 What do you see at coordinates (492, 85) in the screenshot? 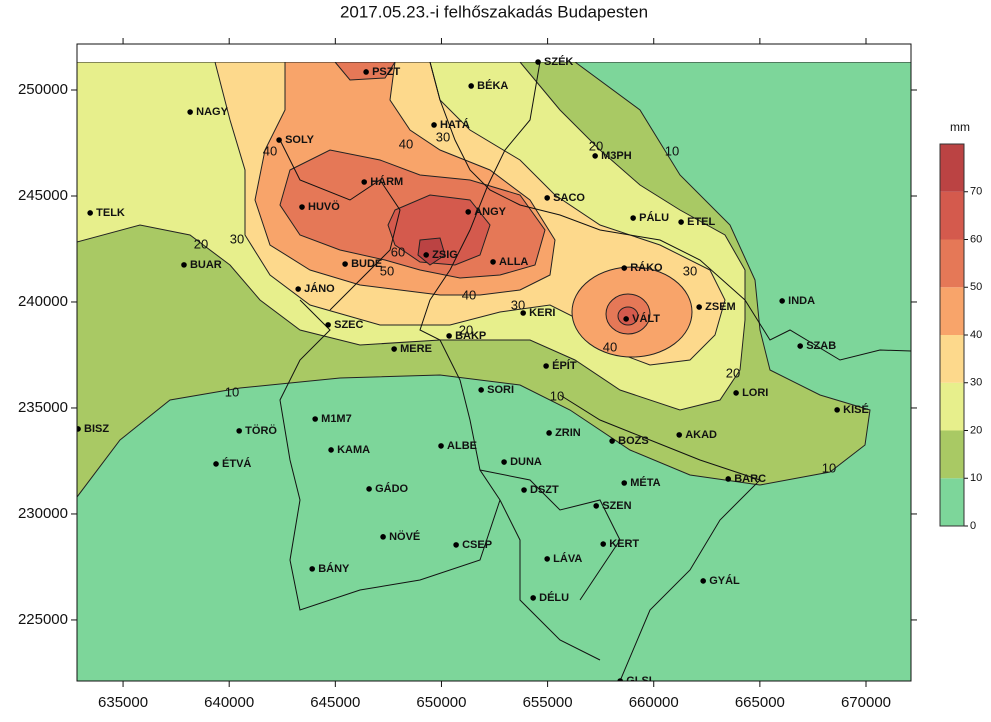
I see `station-label: BÉKA` at bounding box center [492, 85].